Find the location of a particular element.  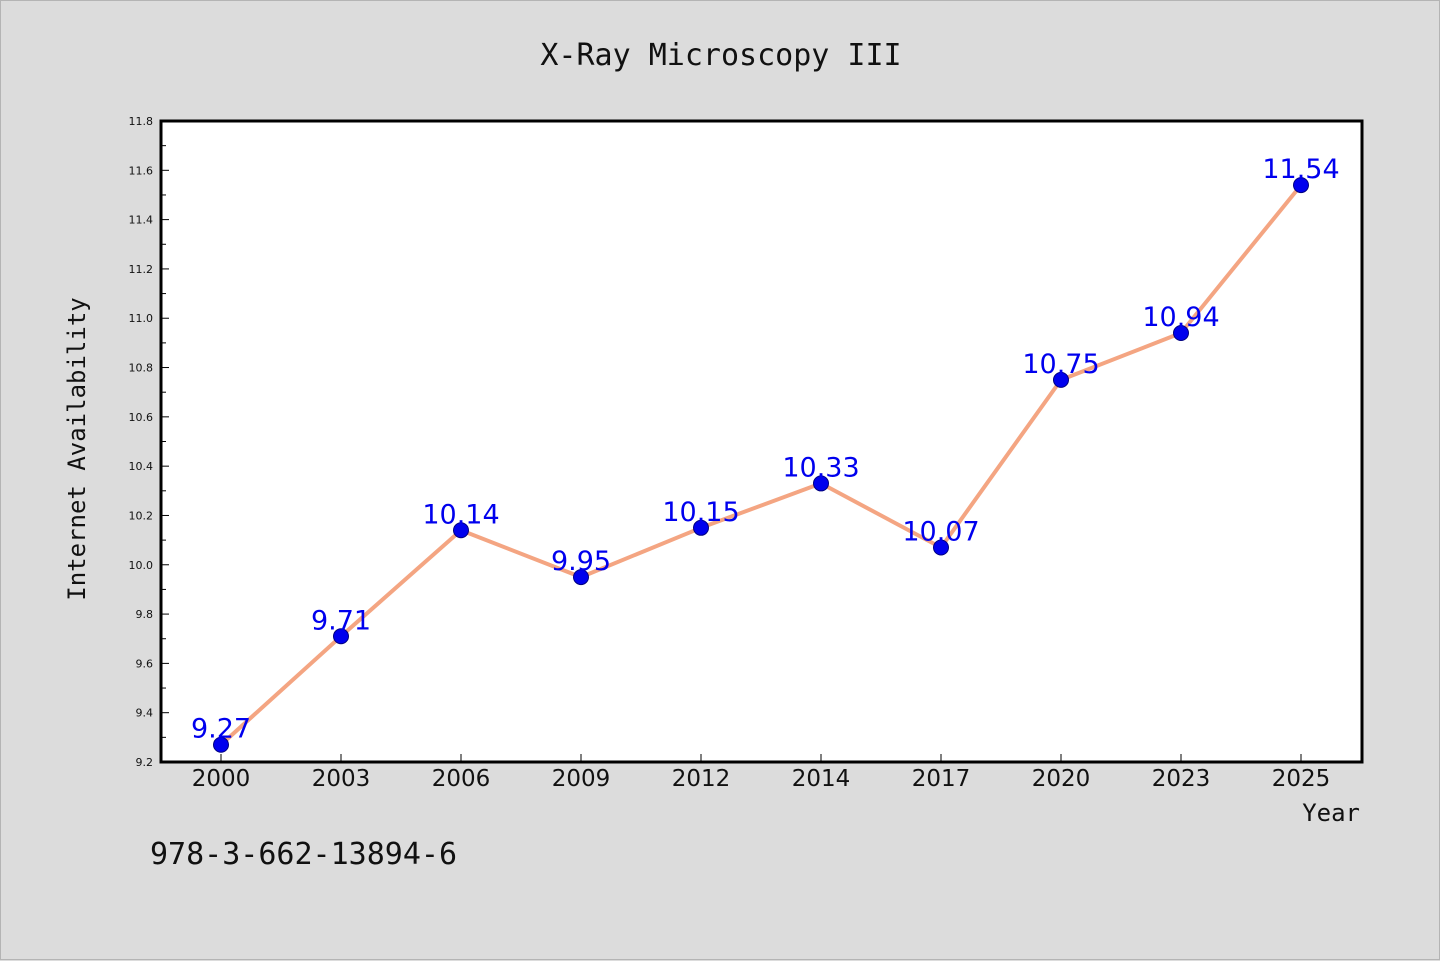

data-label: 10.33 is located at coordinates (820, 467).